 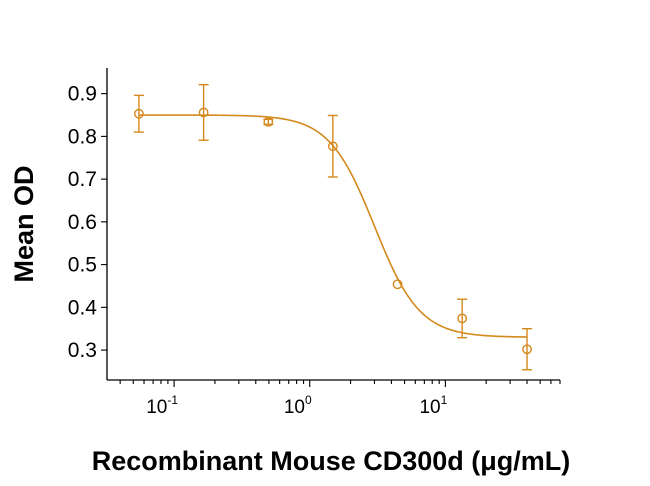 I want to click on x-tick-label-exponent: 0, so click(x=308, y=400).